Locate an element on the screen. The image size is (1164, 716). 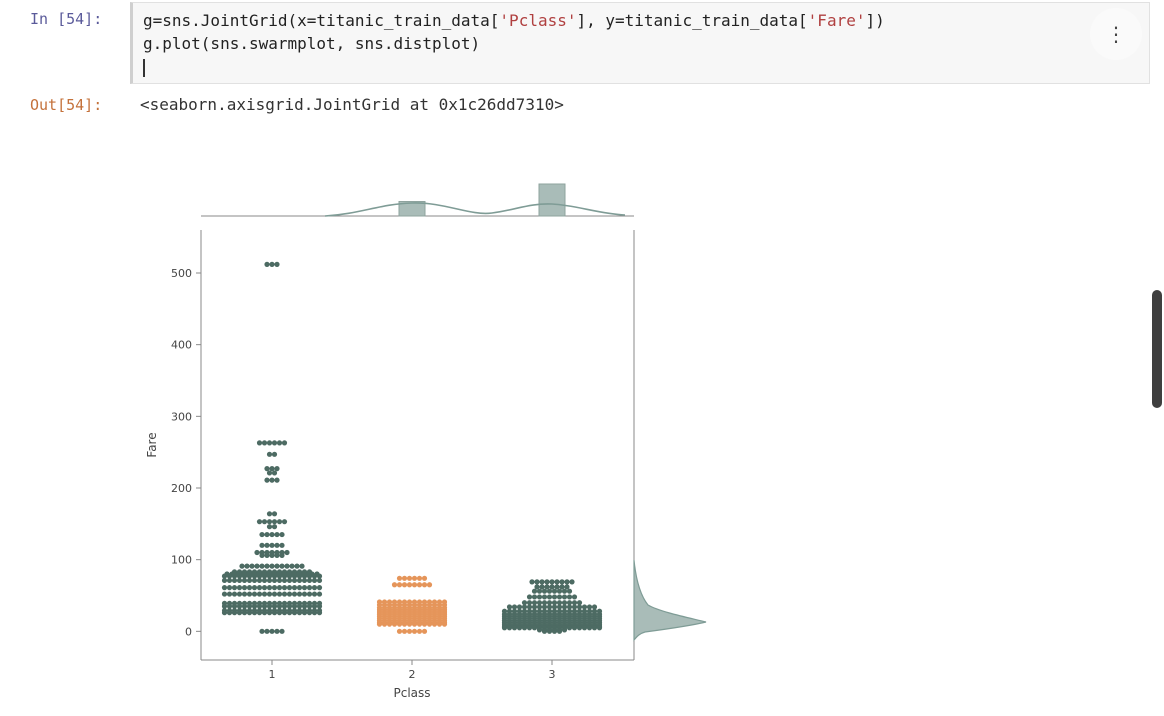
vertical-scrollbar is located at coordinates (1157, 349).